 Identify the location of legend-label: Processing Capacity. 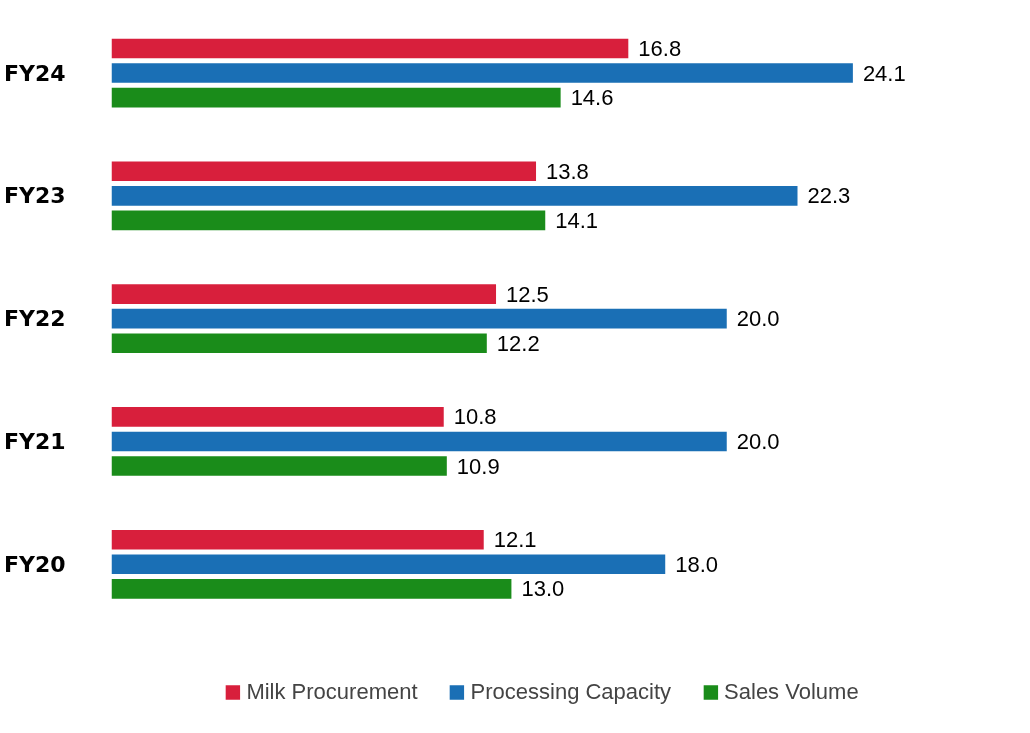
(571, 692).